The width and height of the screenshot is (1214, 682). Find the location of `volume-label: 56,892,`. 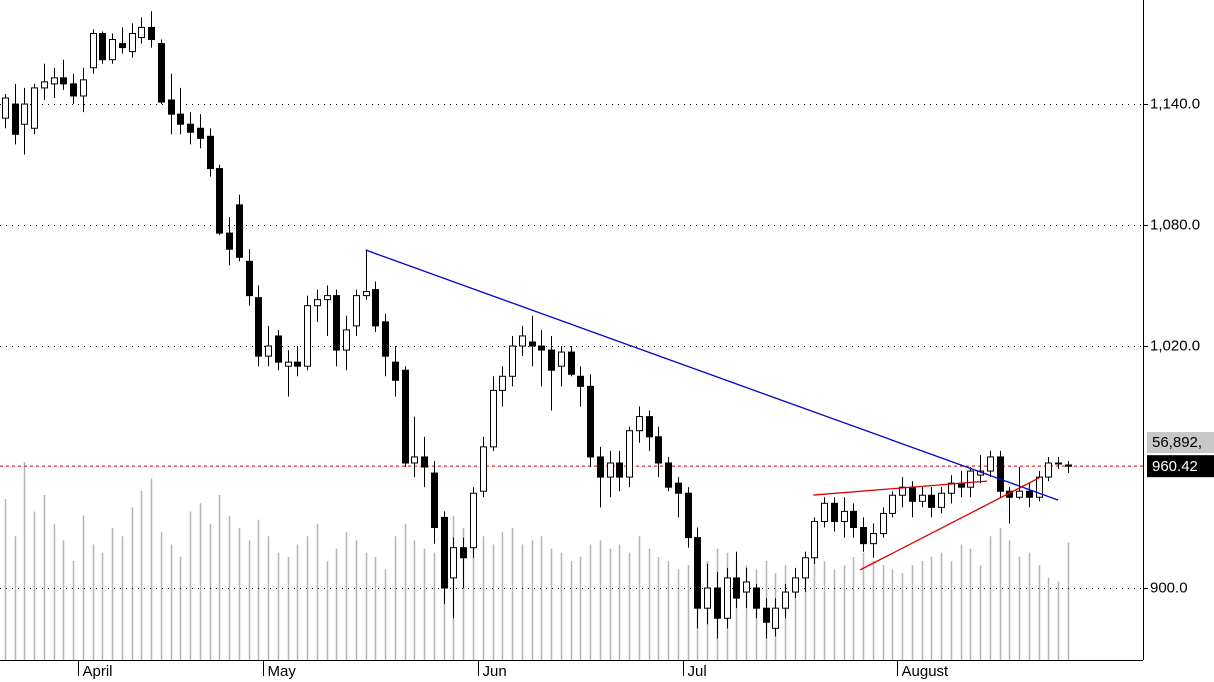

volume-label: 56,892, is located at coordinates (1177, 442).